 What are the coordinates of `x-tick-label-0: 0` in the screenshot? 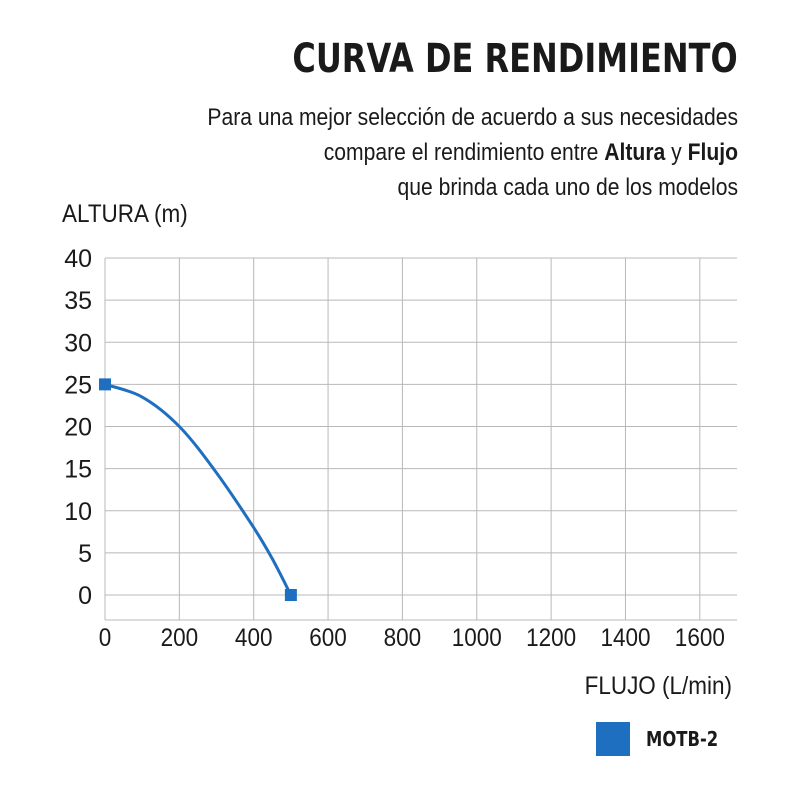 It's located at (105, 638).